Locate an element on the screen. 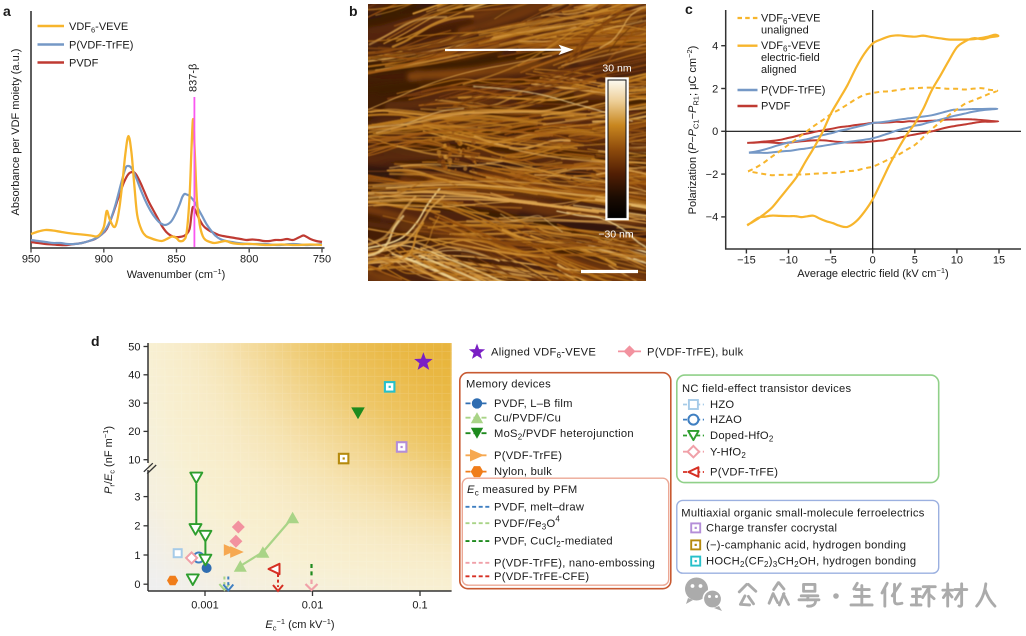  svg-text: Y-HfO2 is located at coordinates (728, 453).